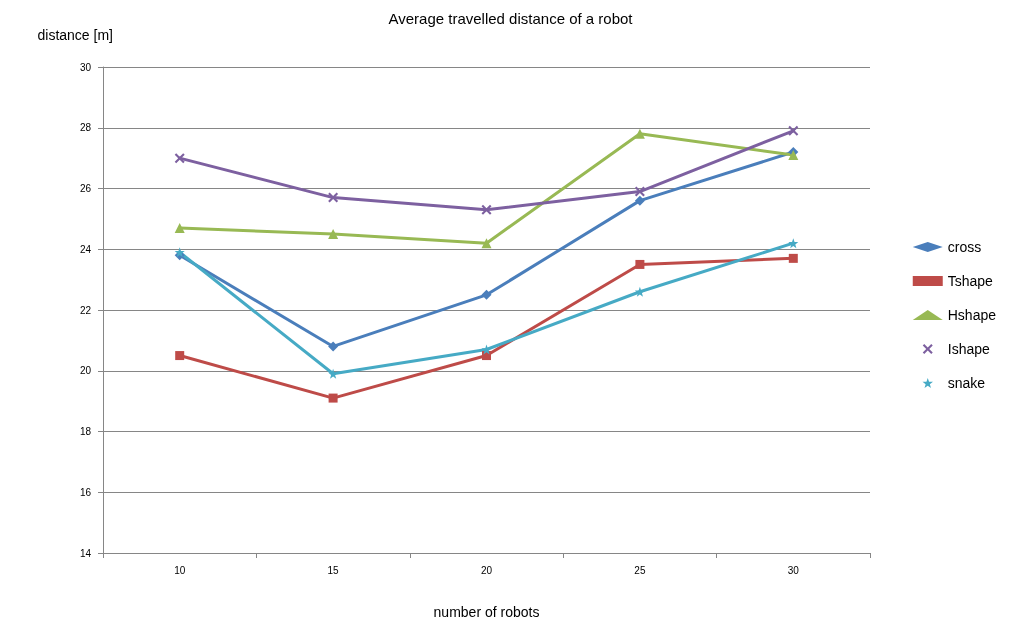 Image resolution: width=1021 pixels, height=630 pixels. I want to click on y-tick-label: 28, so click(85, 128).